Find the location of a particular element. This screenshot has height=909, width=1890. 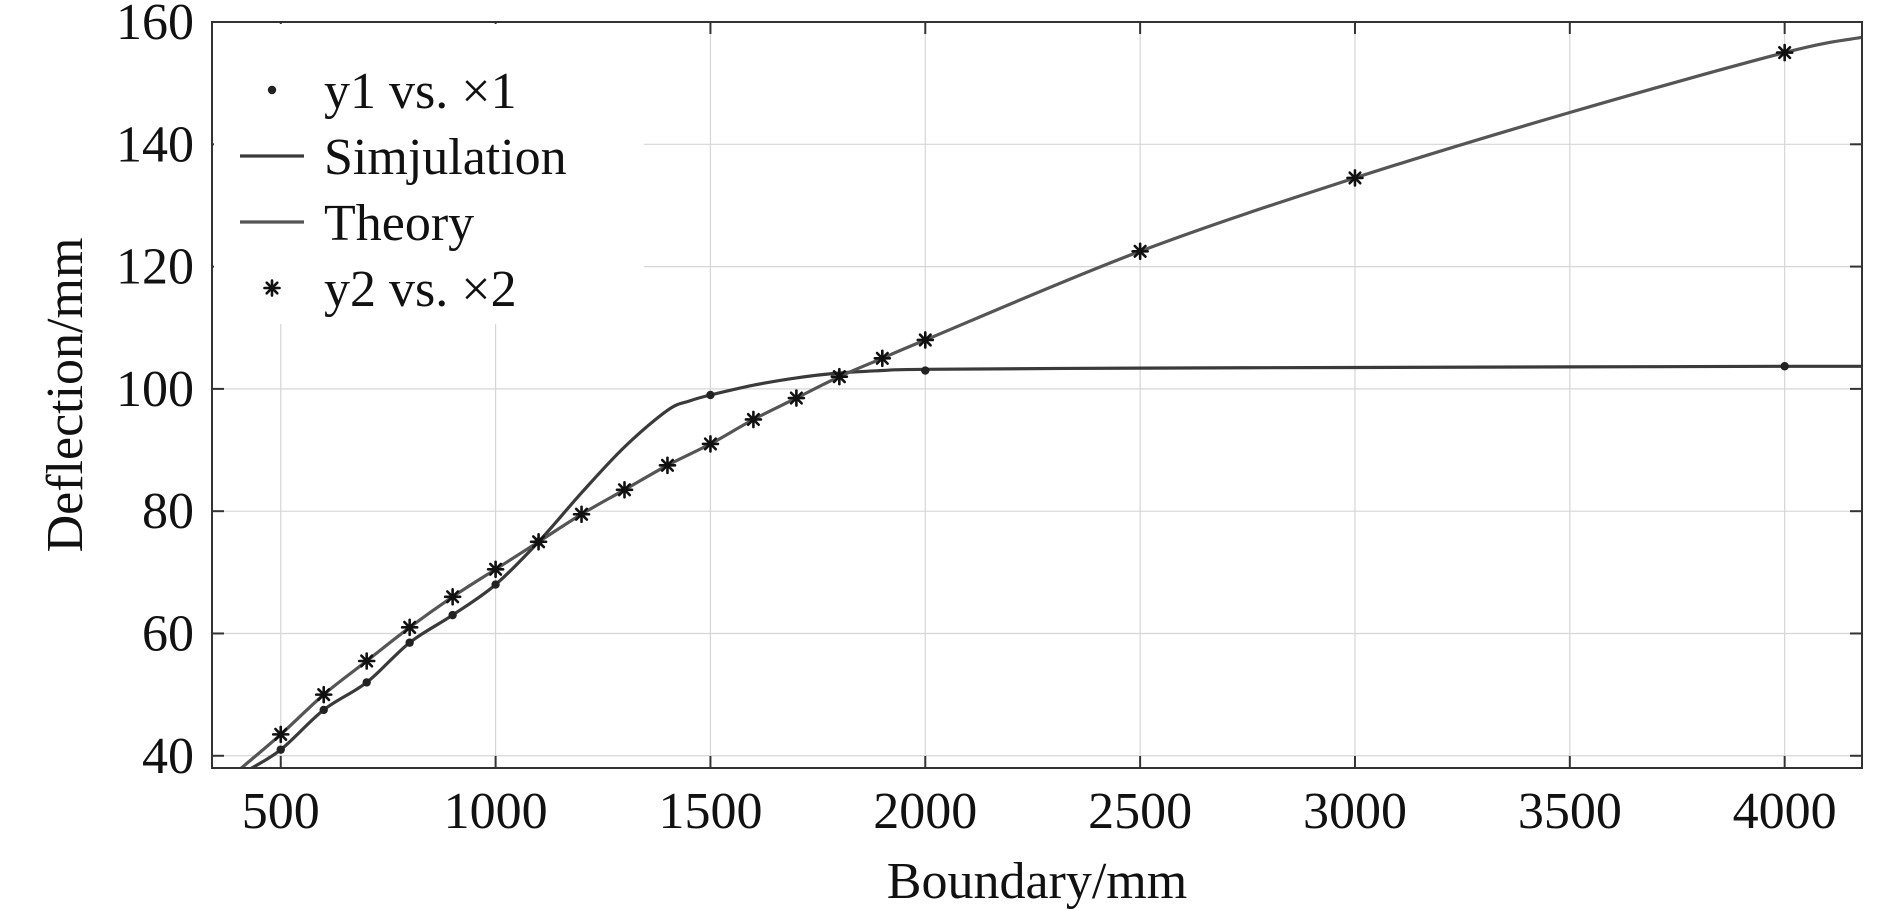

legend-dot-icon is located at coordinates (272, 90).